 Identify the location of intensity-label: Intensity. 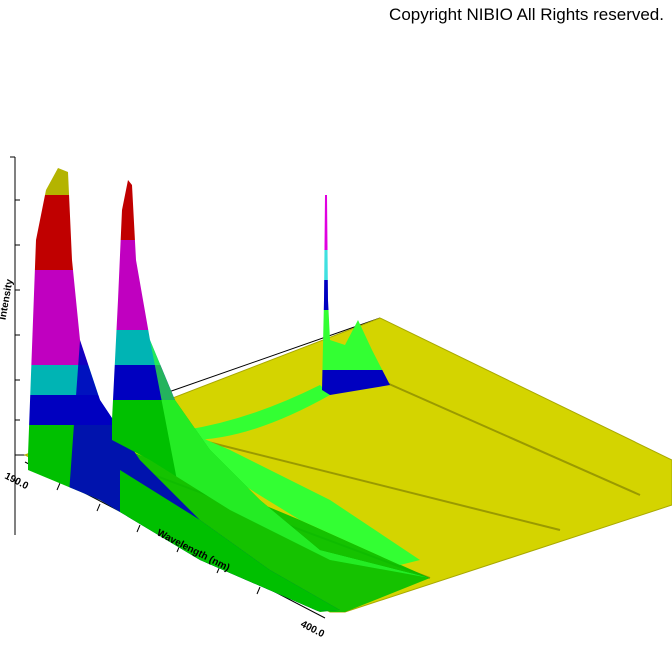
(8, 299).